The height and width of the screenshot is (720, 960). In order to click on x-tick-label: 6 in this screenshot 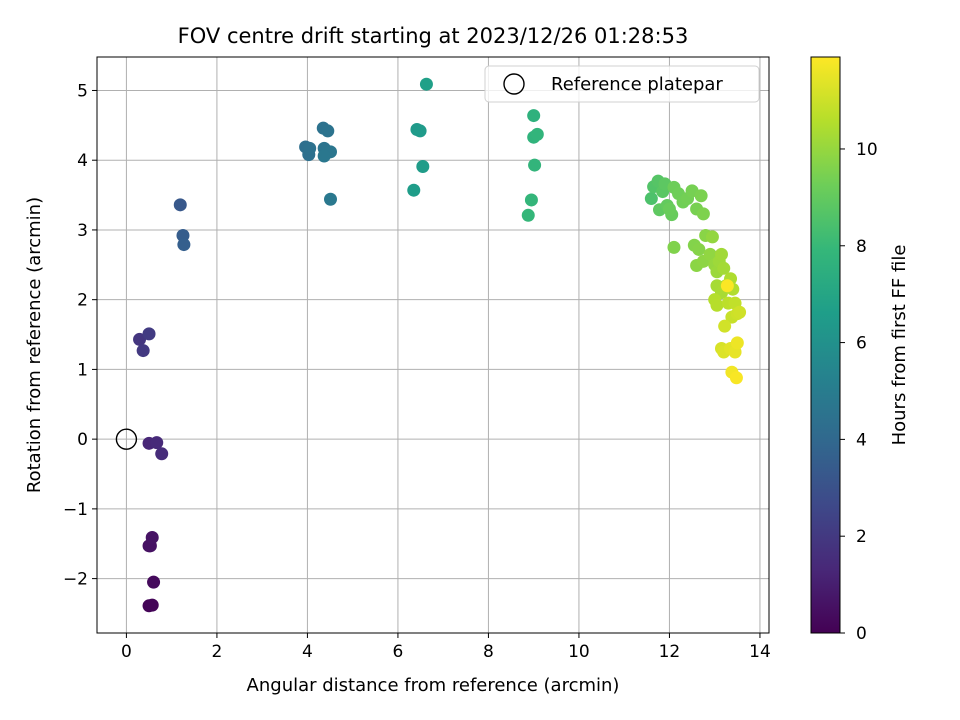, I will do `click(398, 652)`.